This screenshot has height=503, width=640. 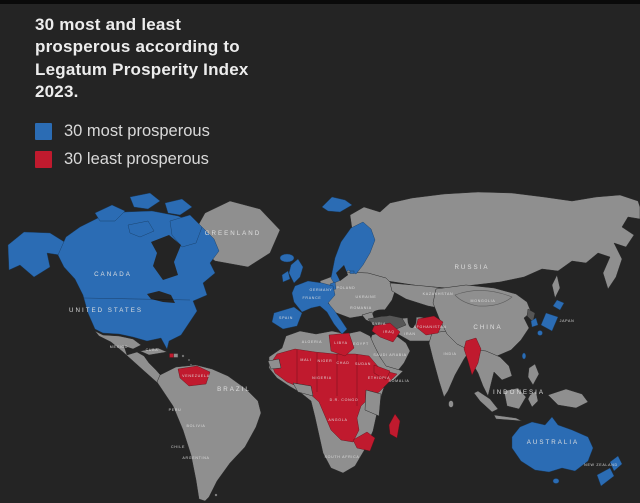 I want to click on map-label: SAUDI ARABIA, so click(x=389, y=355).